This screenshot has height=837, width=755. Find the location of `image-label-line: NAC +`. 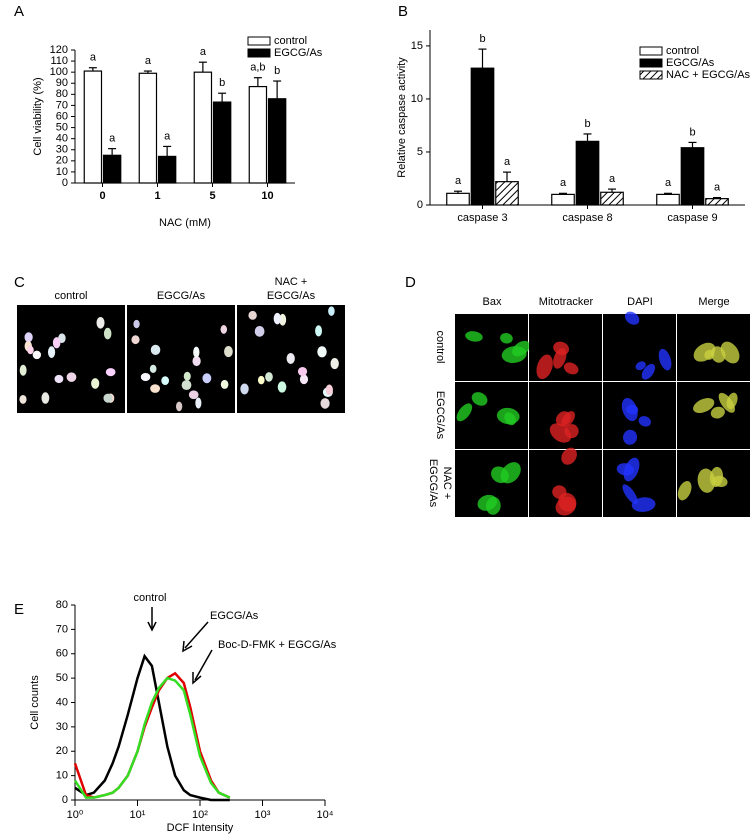

image-label-line: NAC + is located at coordinates (291, 282).